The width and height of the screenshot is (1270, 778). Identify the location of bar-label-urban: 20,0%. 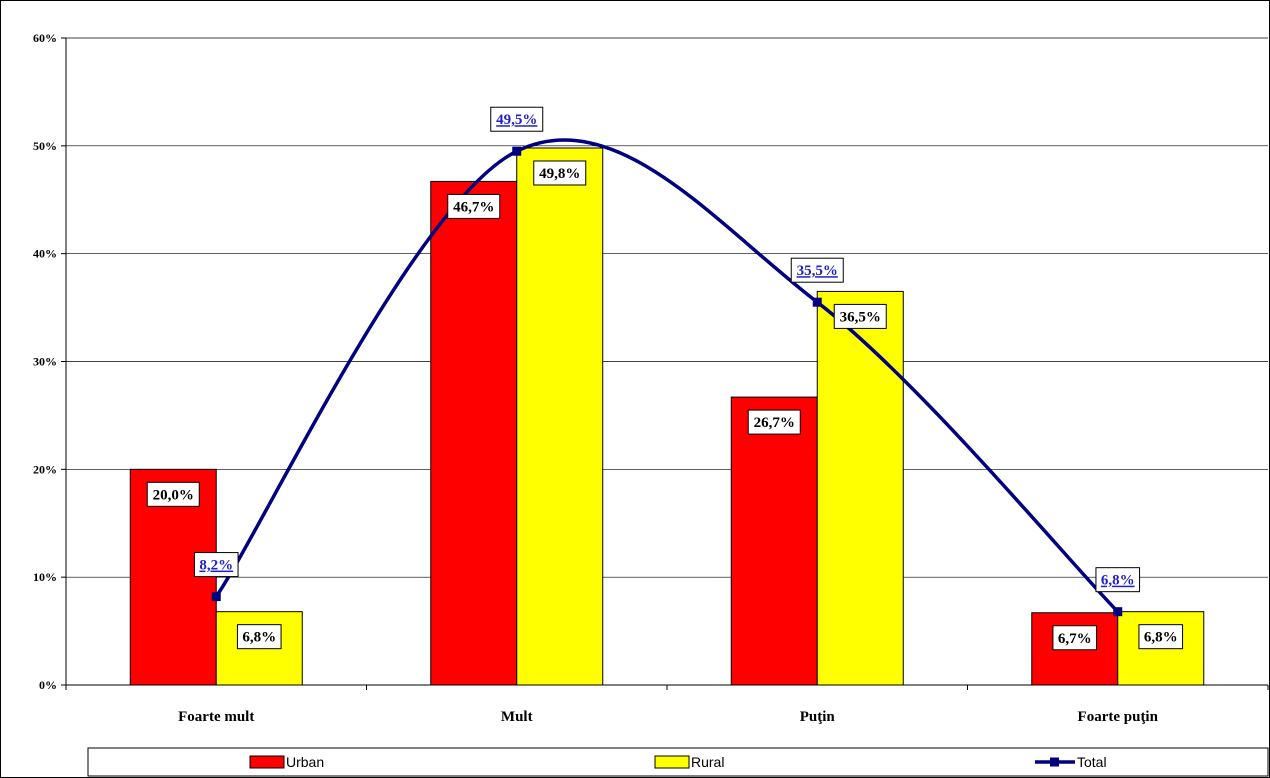
(173, 495).